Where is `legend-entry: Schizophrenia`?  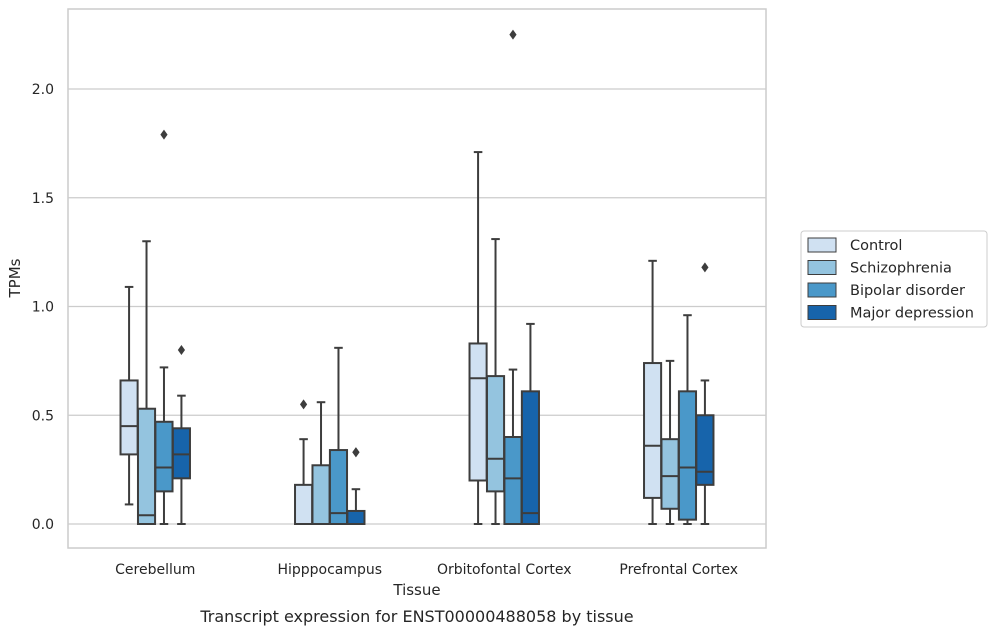 legend-entry: Schizophrenia is located at coordinates (879, 268).